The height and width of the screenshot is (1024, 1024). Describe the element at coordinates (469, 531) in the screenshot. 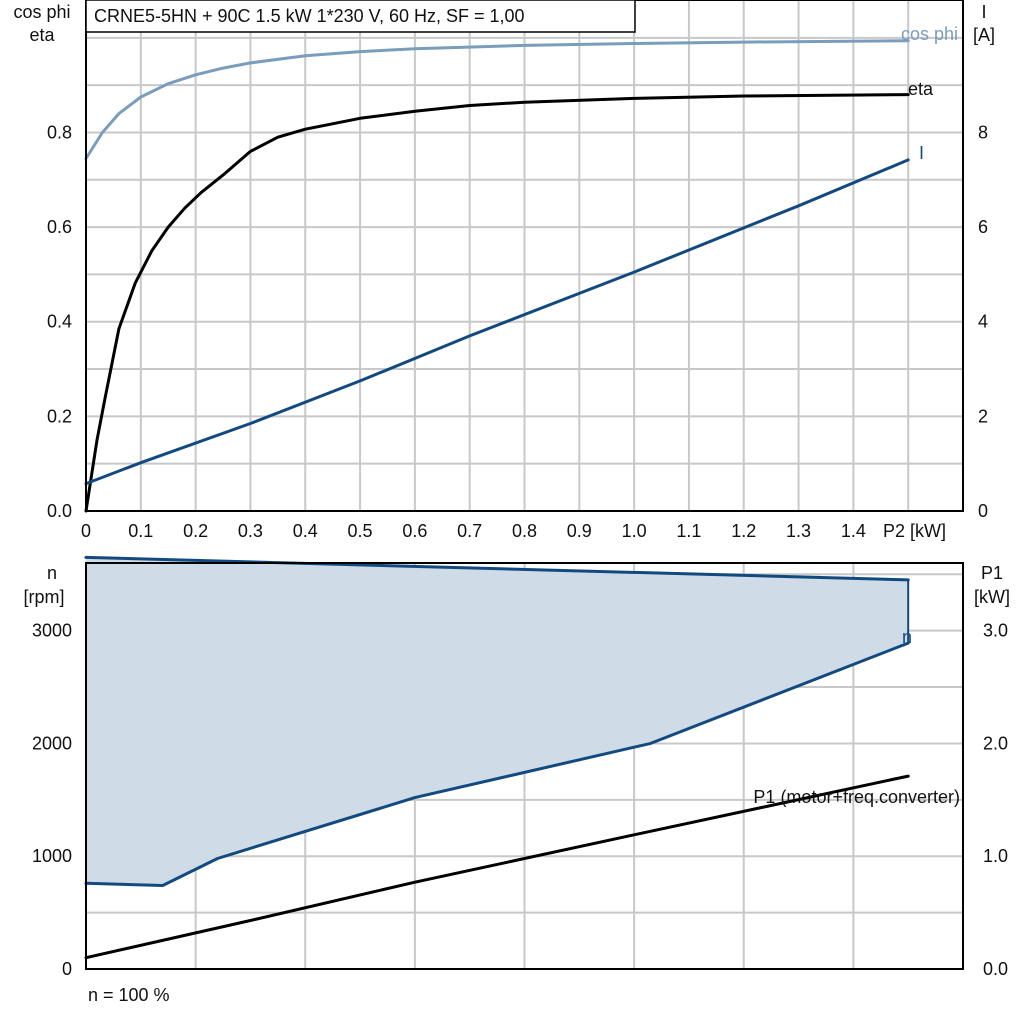

I see `x-tick-label: 0.7` at that location.